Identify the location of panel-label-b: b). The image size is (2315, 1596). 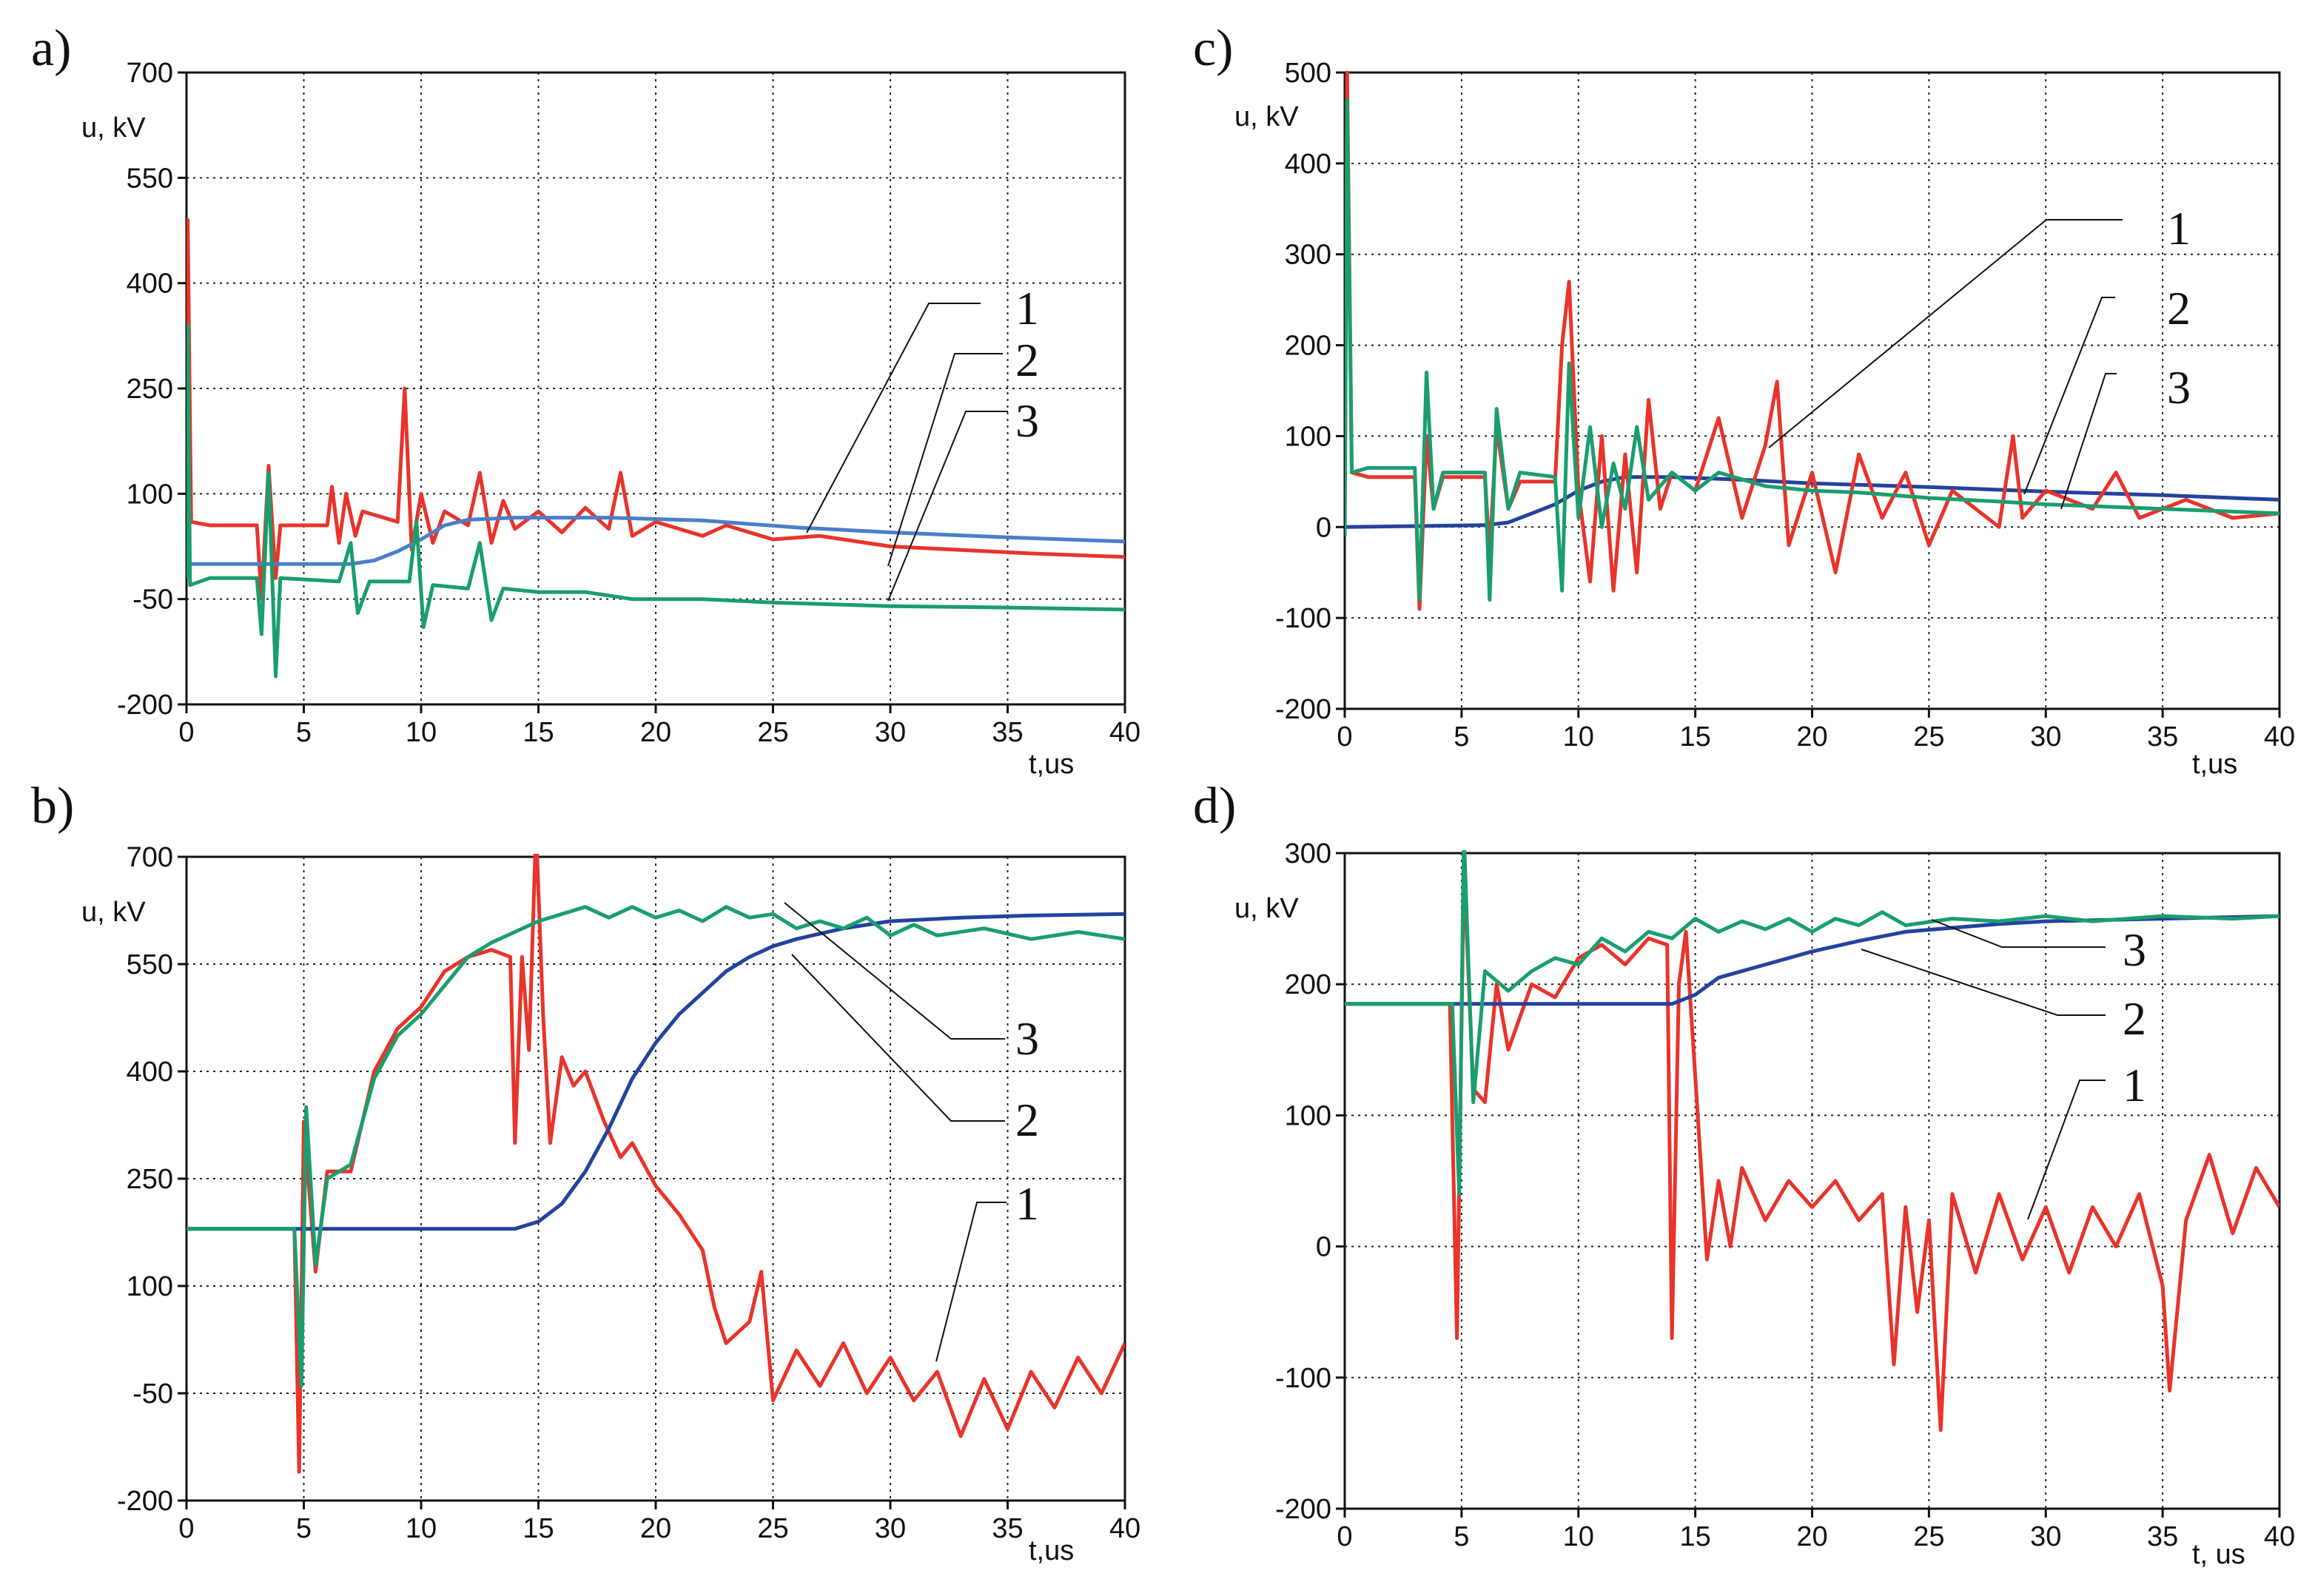
(52, 806).